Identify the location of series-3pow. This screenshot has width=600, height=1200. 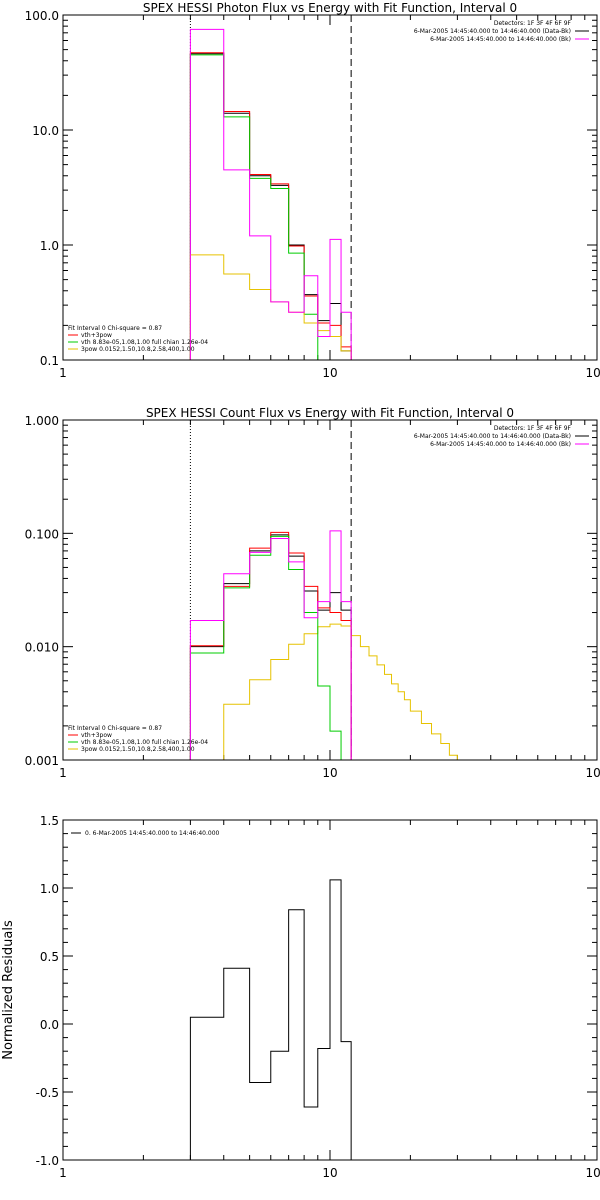
(340, 691).